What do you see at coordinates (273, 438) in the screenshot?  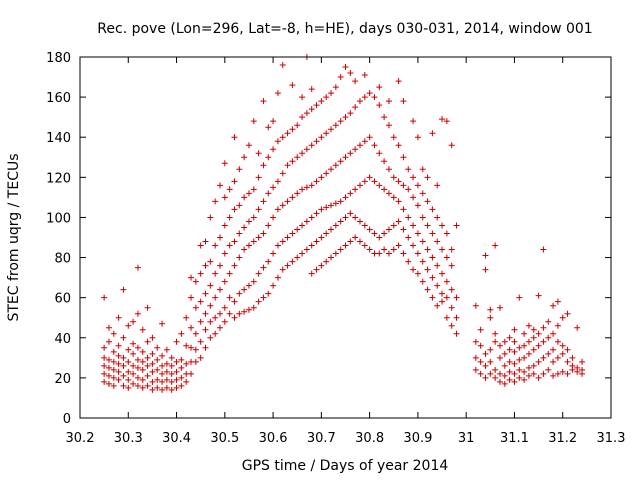 I see `x-tick-label: 30.6` at bounding box center [273, 438].